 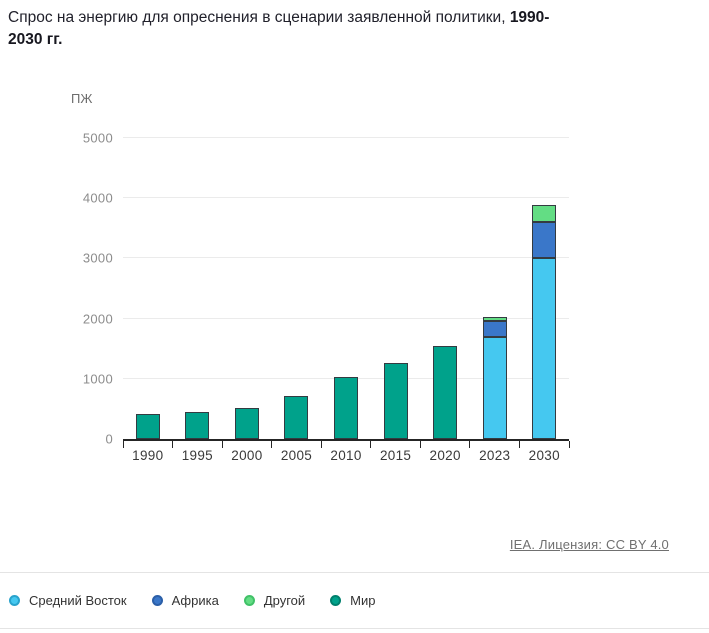 I want to click on legend-item-label: Средний Восток, so click(x=78, y=600).